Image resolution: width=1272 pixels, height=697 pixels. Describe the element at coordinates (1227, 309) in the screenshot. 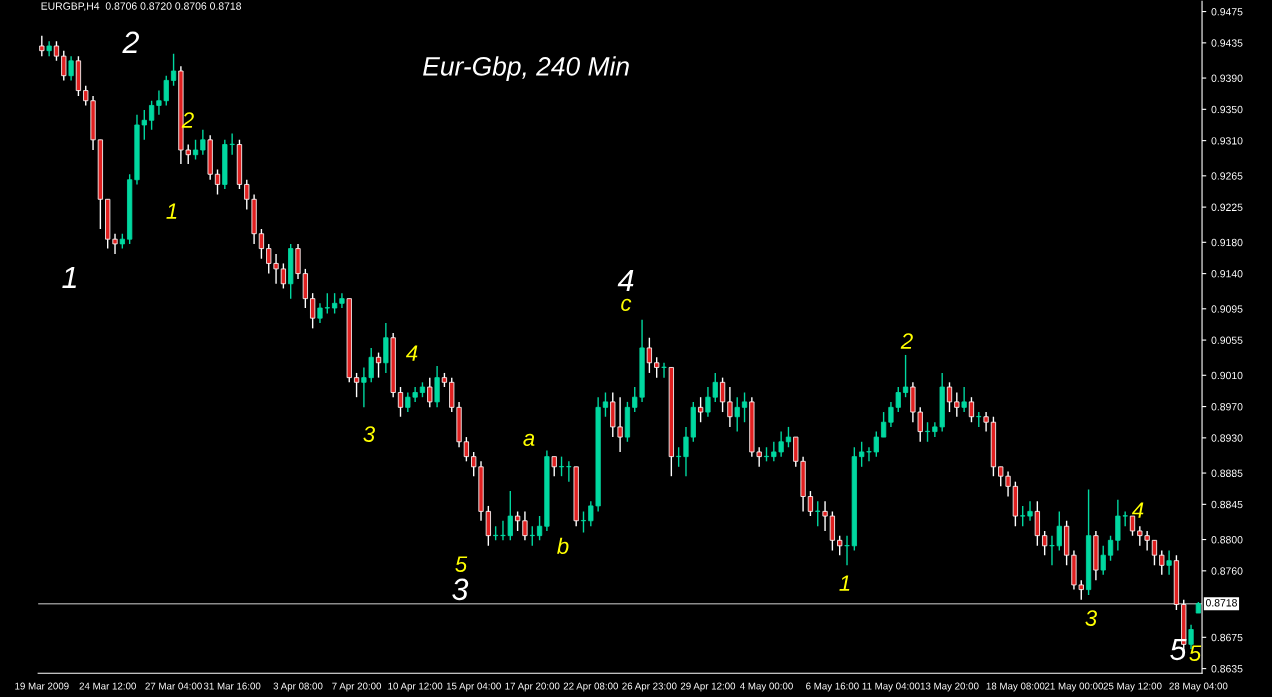

I see `y-tick-label: 0.9095` at that location.